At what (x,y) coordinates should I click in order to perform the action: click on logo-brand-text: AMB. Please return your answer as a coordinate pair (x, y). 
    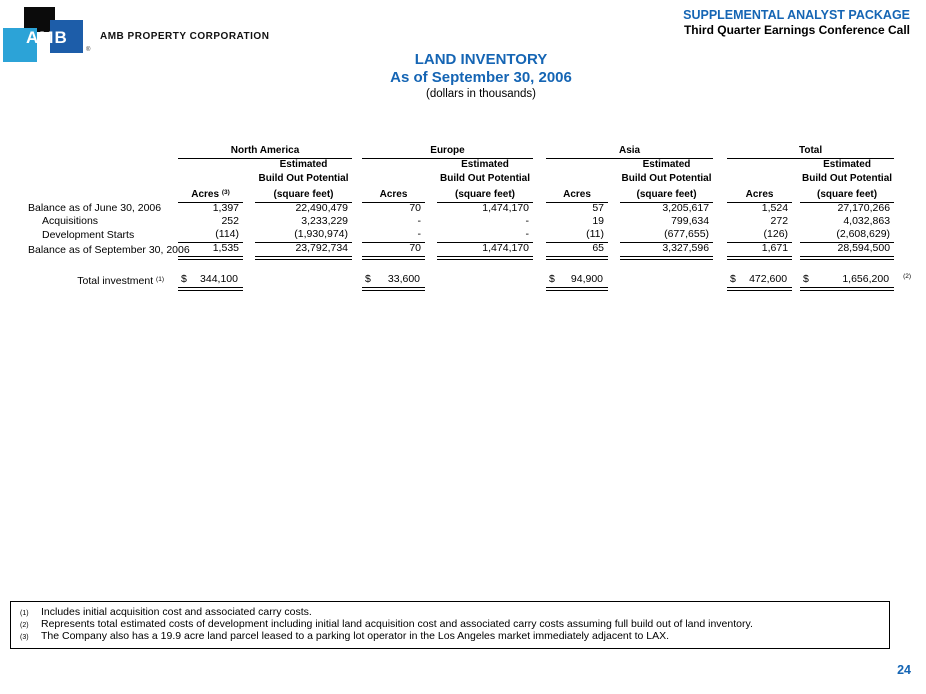
    Looking at the image, I should click on (47, 37).